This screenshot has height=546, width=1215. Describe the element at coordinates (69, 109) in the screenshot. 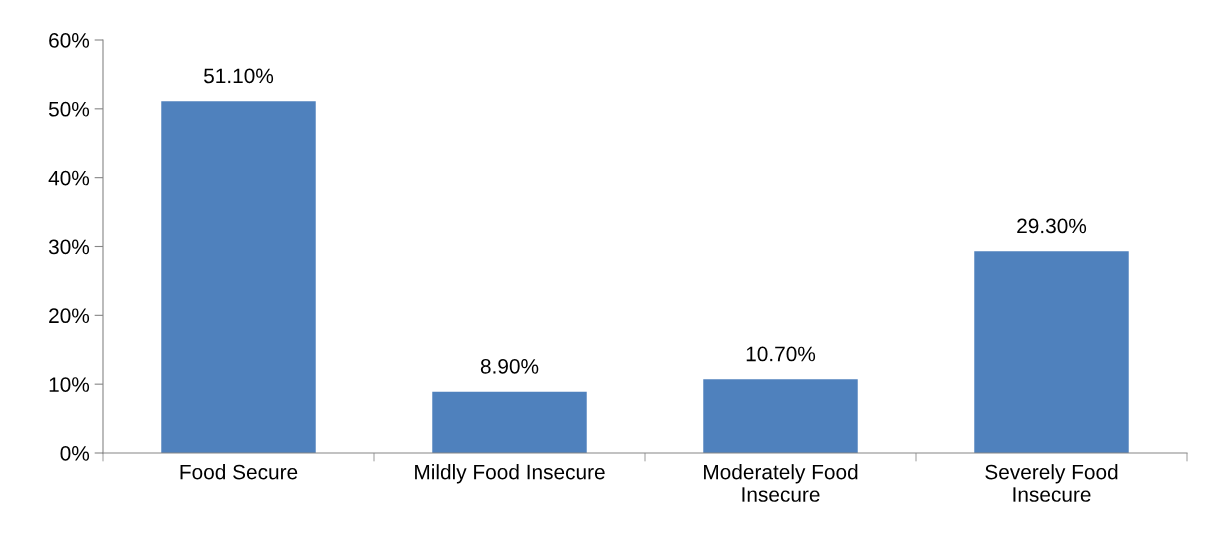

I see `y-tick-label: 50%` at that location.